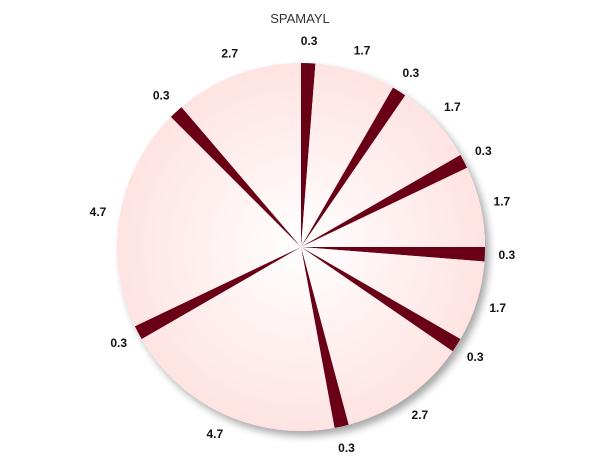 This screenshot has width=600, height=463. I want to click on slice-label-2: 1.7, so click(362, 50).